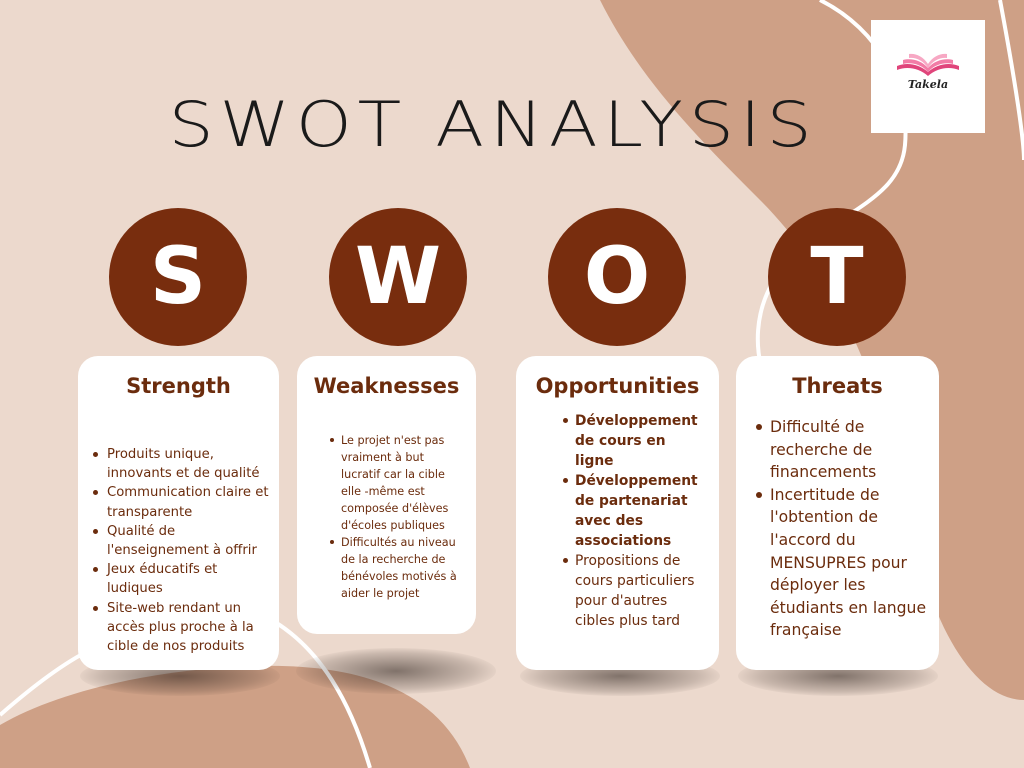 The height and width of the screenshot is (768, 1024). Describe the element at coordinates (184, 541) in the screenshot. I see `list-item: Qualité de l'enseignement à offrir` at that location.